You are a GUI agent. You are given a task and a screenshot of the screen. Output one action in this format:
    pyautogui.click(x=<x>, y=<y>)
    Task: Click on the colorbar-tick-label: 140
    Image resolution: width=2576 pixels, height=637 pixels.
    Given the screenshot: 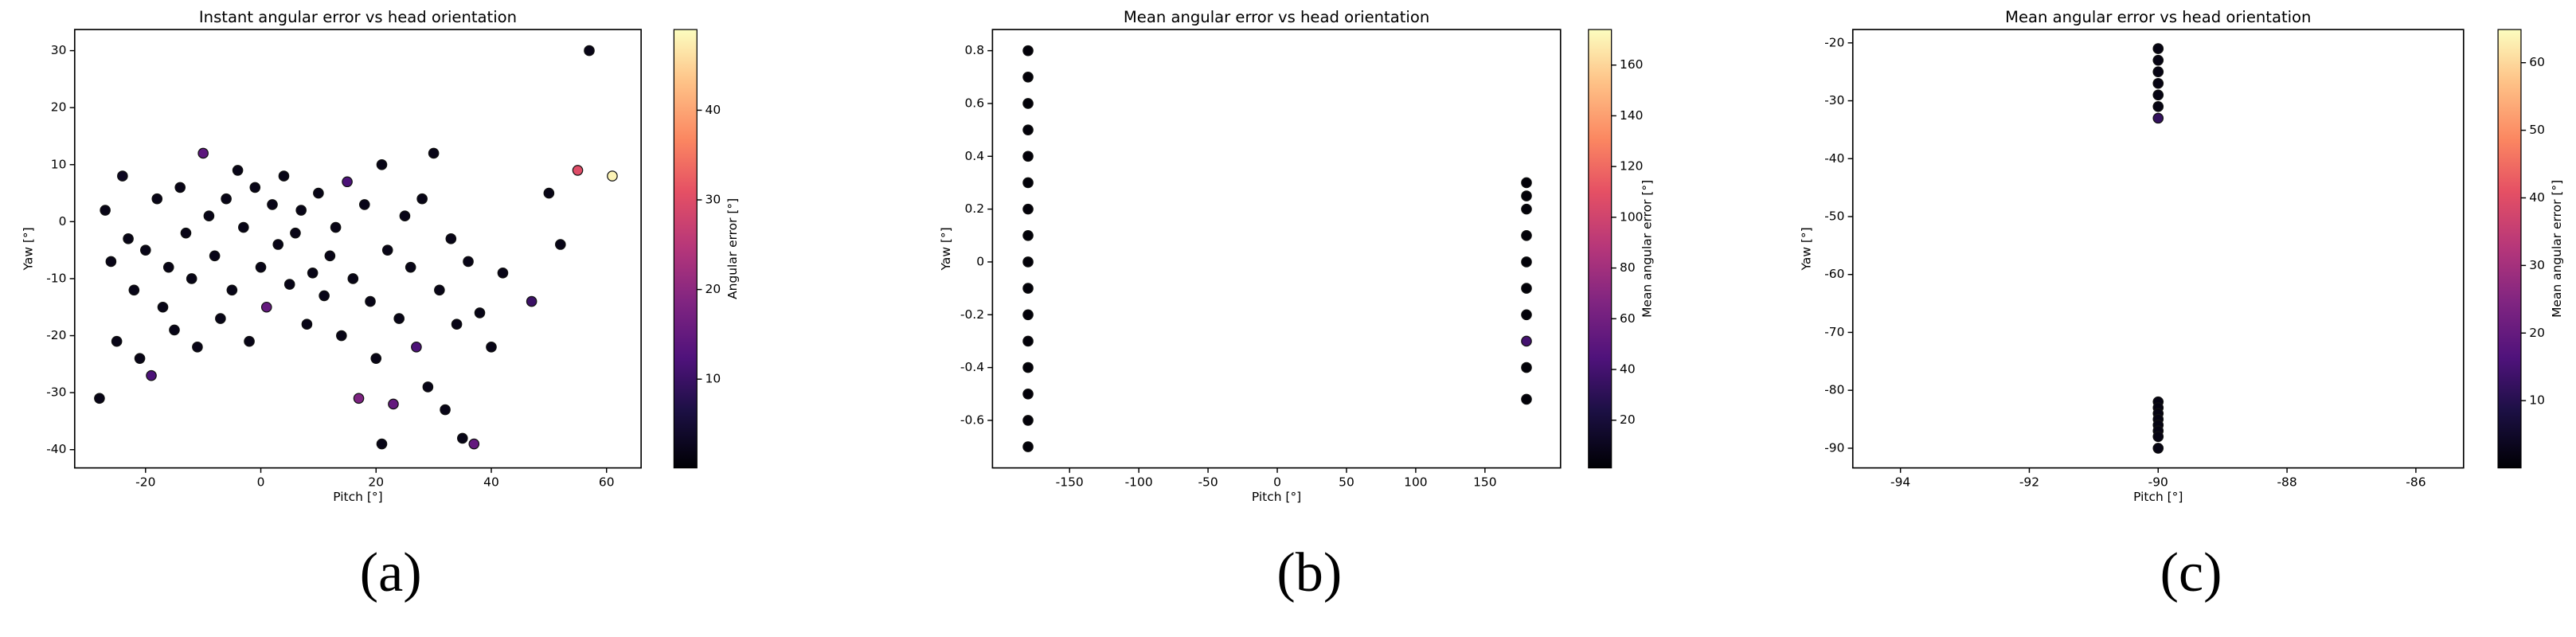 What is the action you would take?
    pyautogui.click(x=1632, y=115)
    